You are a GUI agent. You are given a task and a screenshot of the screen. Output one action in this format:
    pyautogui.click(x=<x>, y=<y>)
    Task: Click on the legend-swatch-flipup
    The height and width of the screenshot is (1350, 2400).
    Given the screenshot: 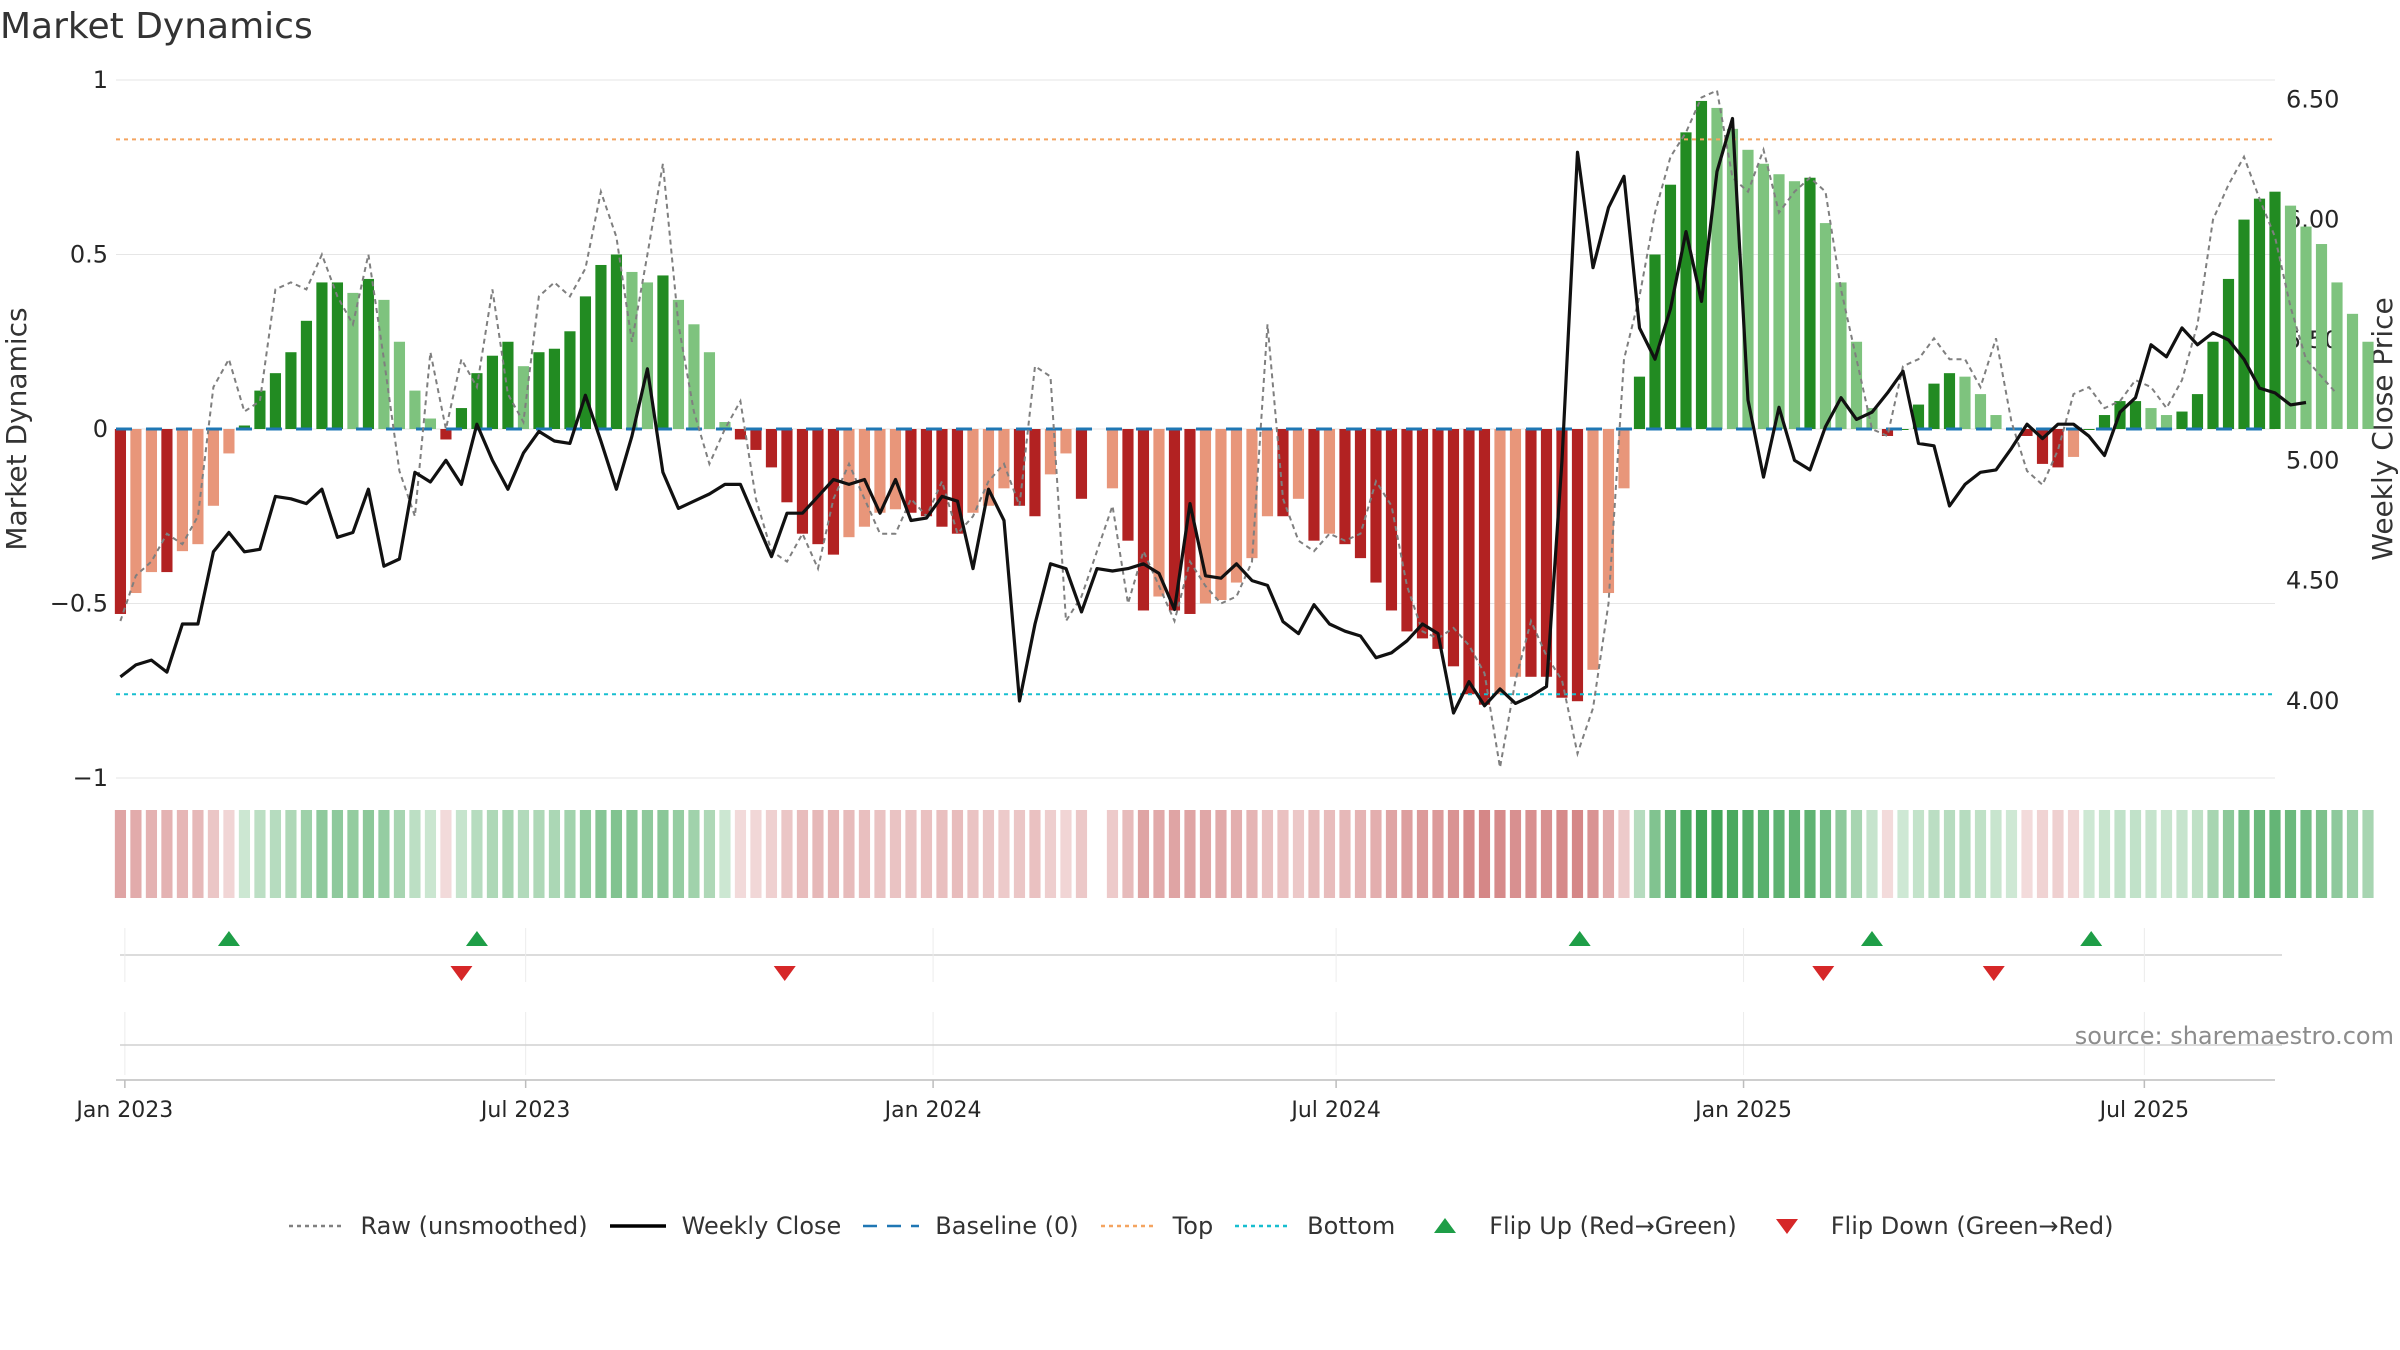 What is the action you would take?
    pyautogui.click(x=1445, y=1225)
    